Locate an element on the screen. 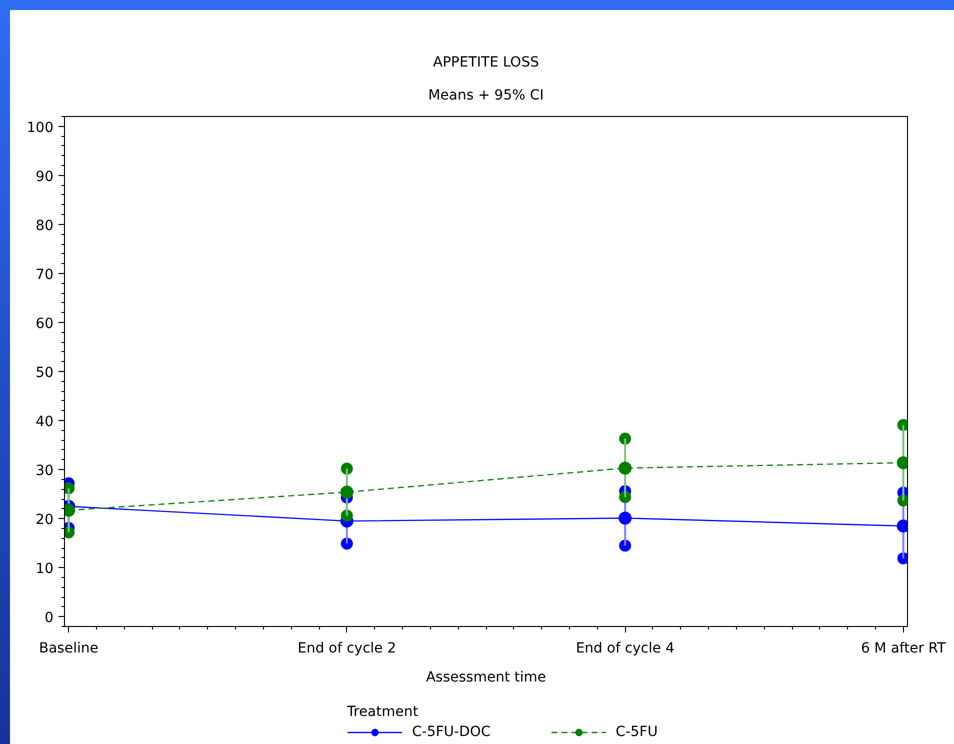  y-tick-label: 20 is located at coordinates (45, 520).